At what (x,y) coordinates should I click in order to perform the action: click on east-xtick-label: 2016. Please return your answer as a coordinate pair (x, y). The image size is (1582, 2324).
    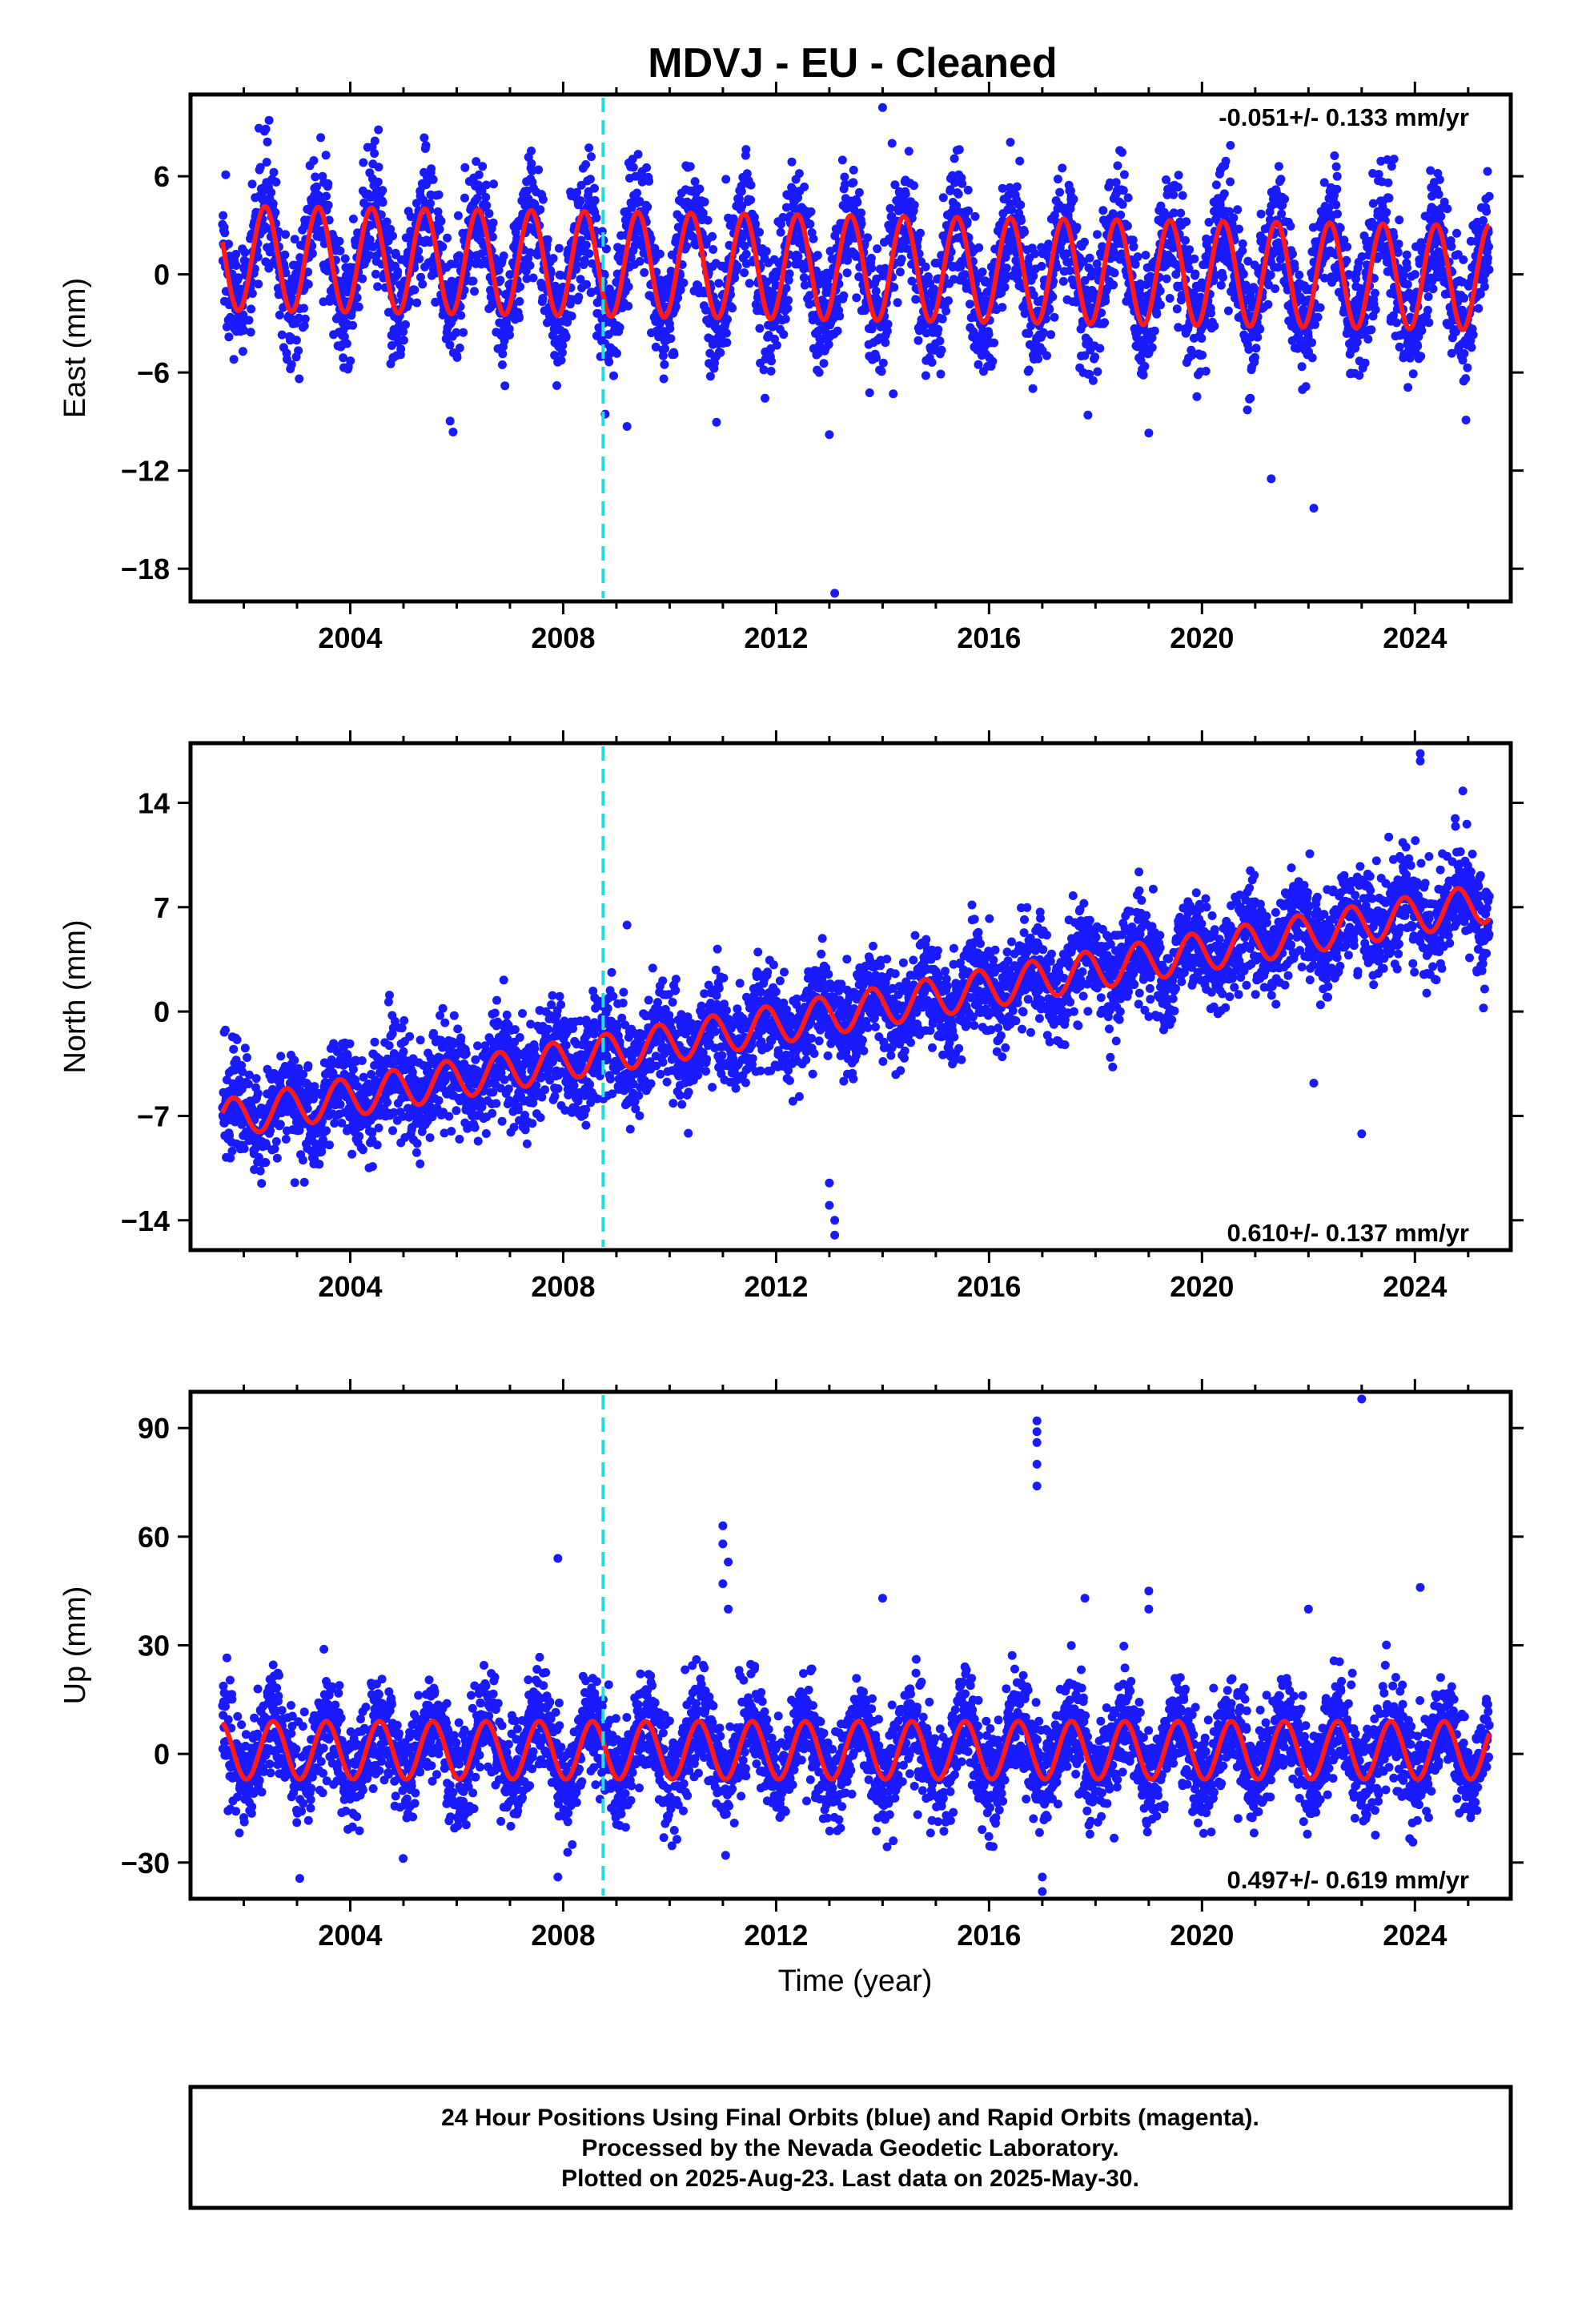
    Looking at the image, I should click on (989, 637).